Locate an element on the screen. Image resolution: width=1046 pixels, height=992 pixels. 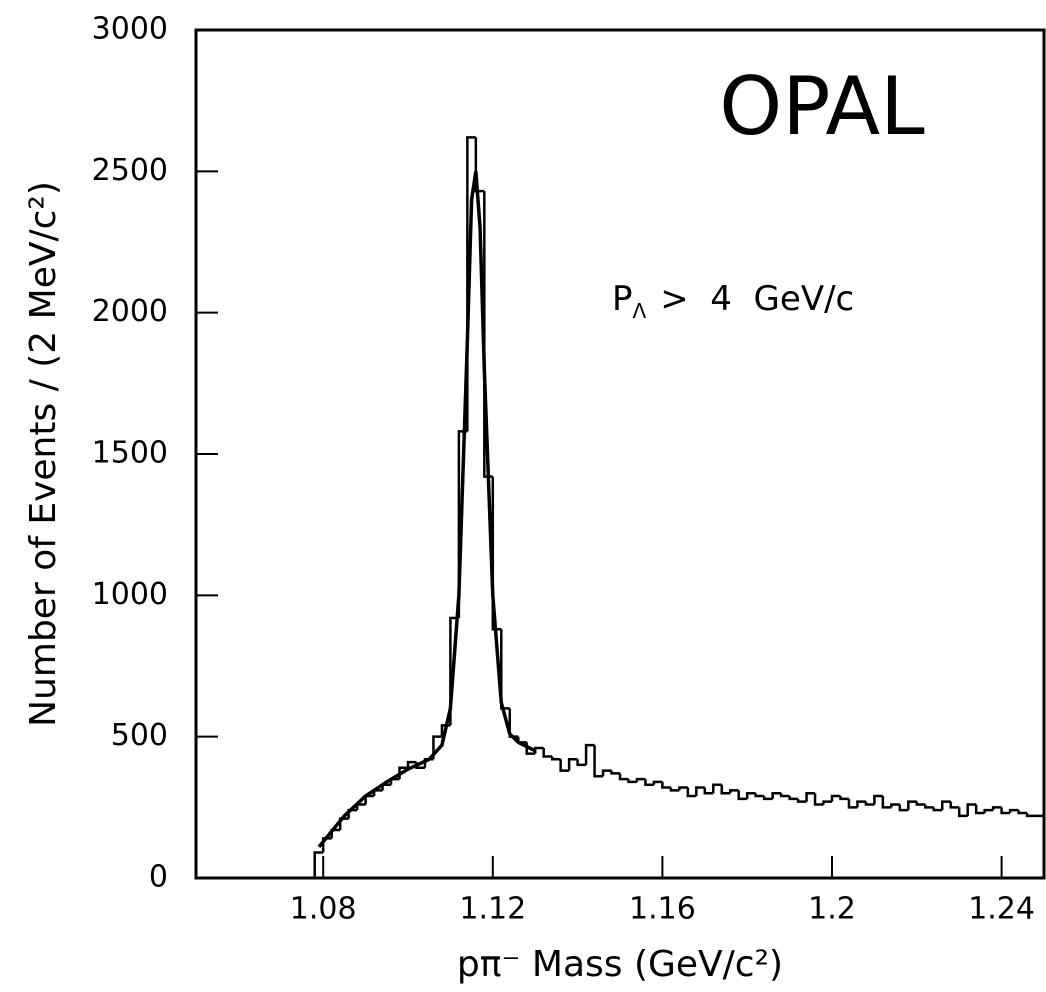
y-tick-label: 0 is located at coordinates (158, 877).